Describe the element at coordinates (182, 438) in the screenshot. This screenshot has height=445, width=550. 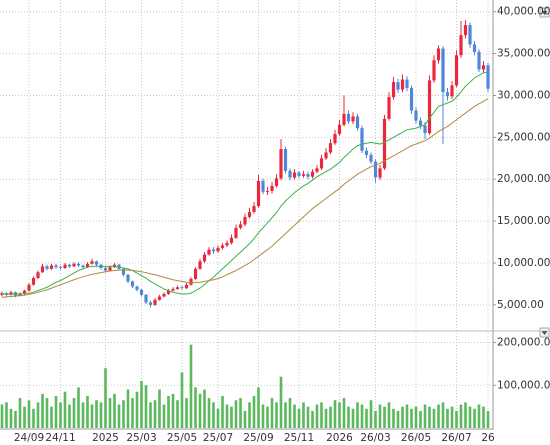
I see `x-tick-label: 25/05` at that location.